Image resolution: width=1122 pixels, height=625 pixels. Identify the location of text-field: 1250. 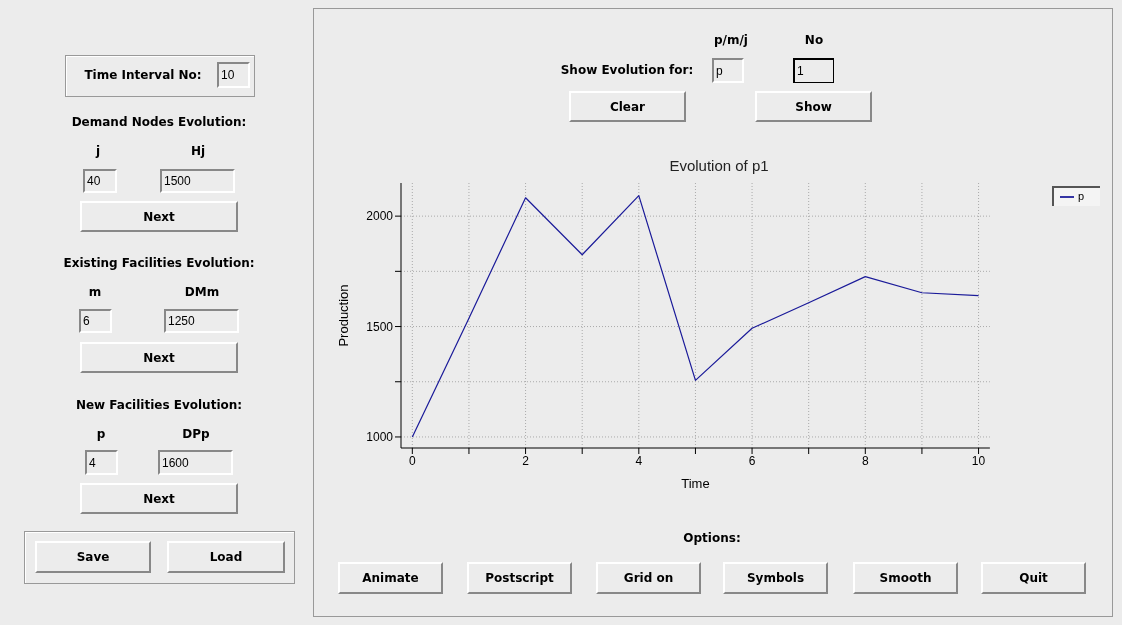
(201, 321).